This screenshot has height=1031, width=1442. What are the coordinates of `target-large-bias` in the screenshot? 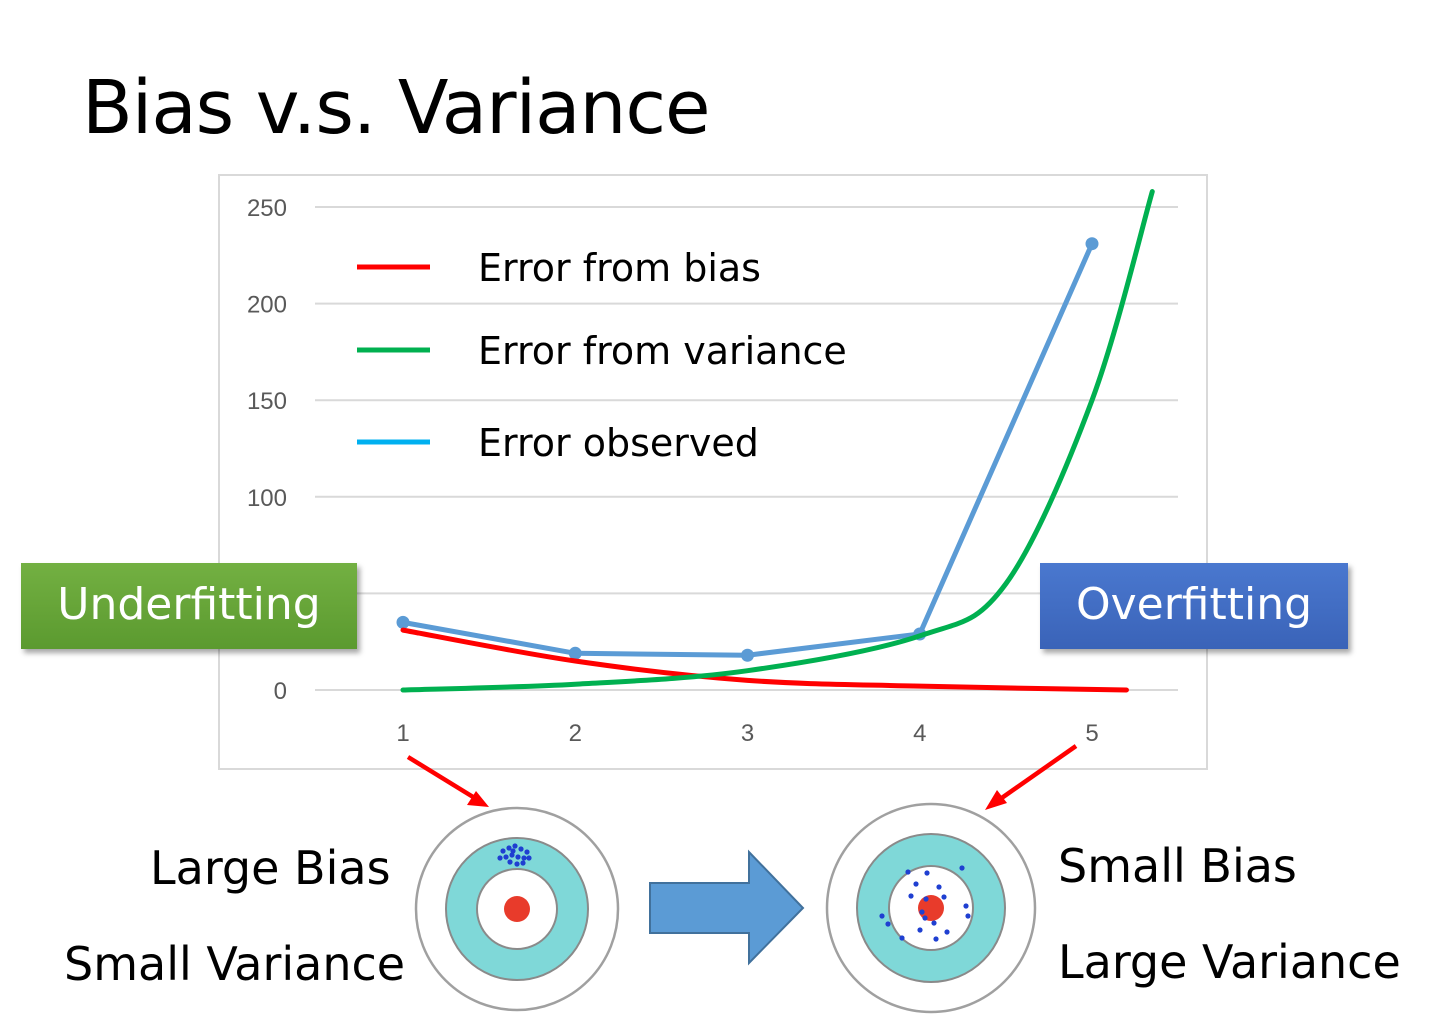 It's located at (517, 909).